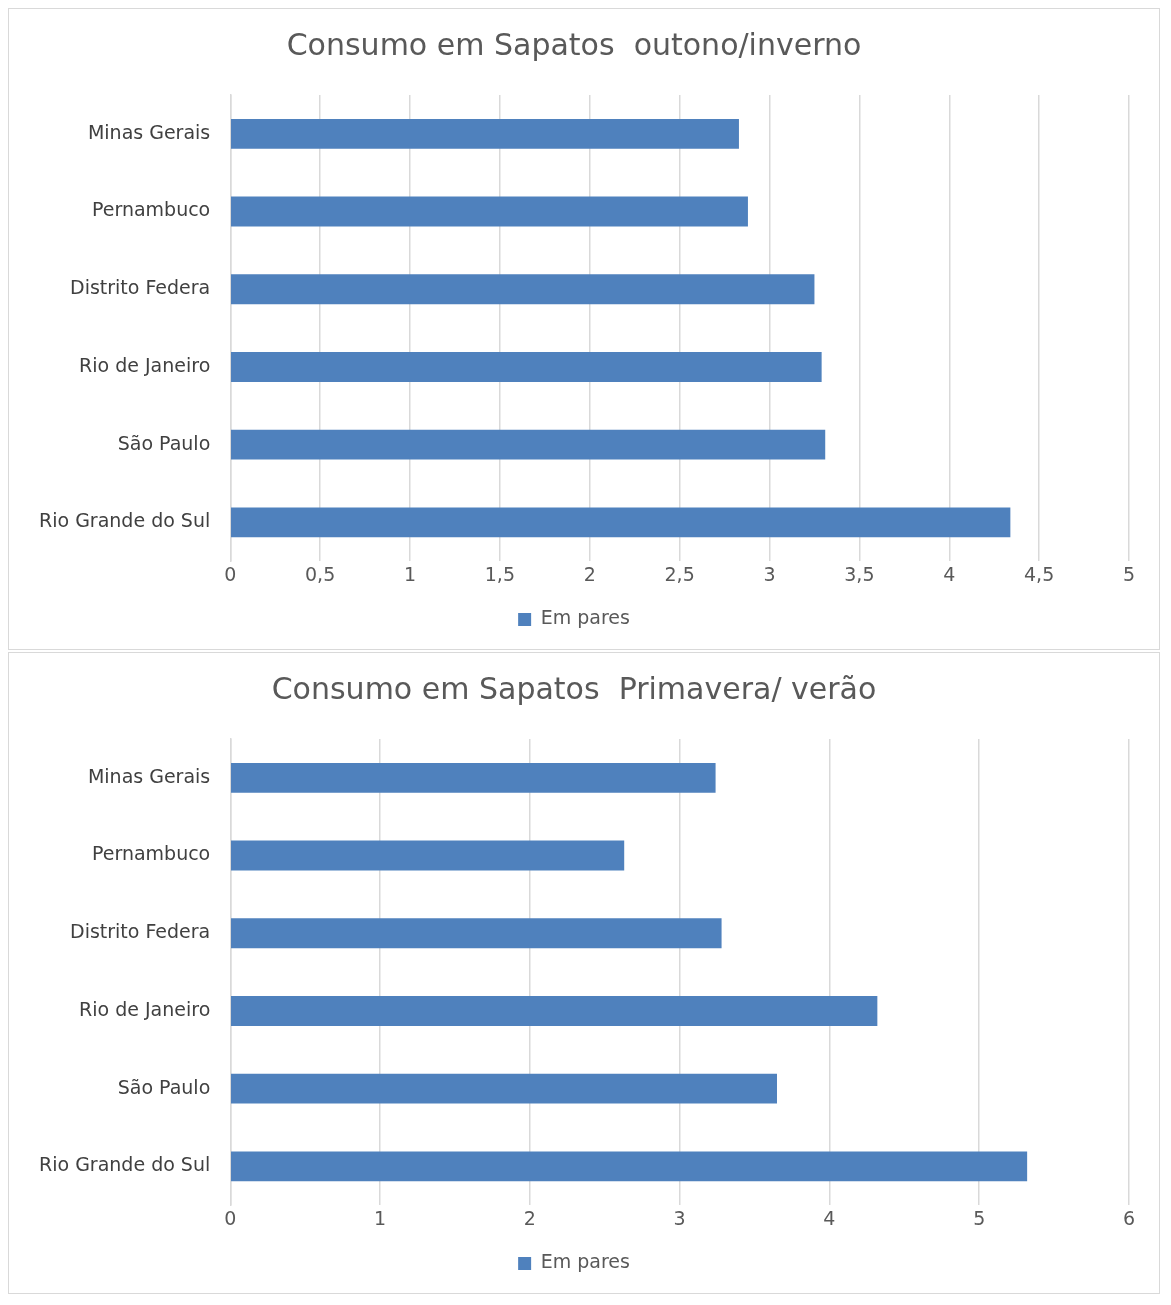 This screenshot has height=1305, width=1171. Describe the element at coordinates (859, 573) in the screenshot. I see `x-tick-label: 3,5` at that location.